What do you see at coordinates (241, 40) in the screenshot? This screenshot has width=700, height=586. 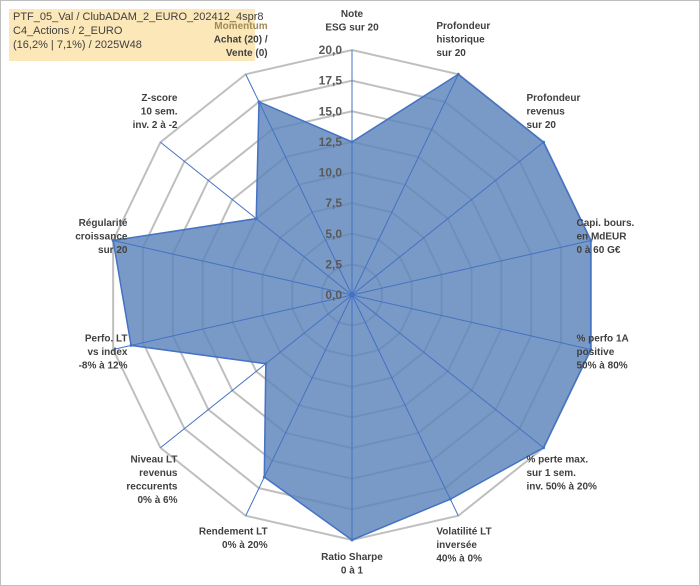 I see `axis-label: Momentum Achat (20) / Vente (0)` at bounding box center [241, 40].